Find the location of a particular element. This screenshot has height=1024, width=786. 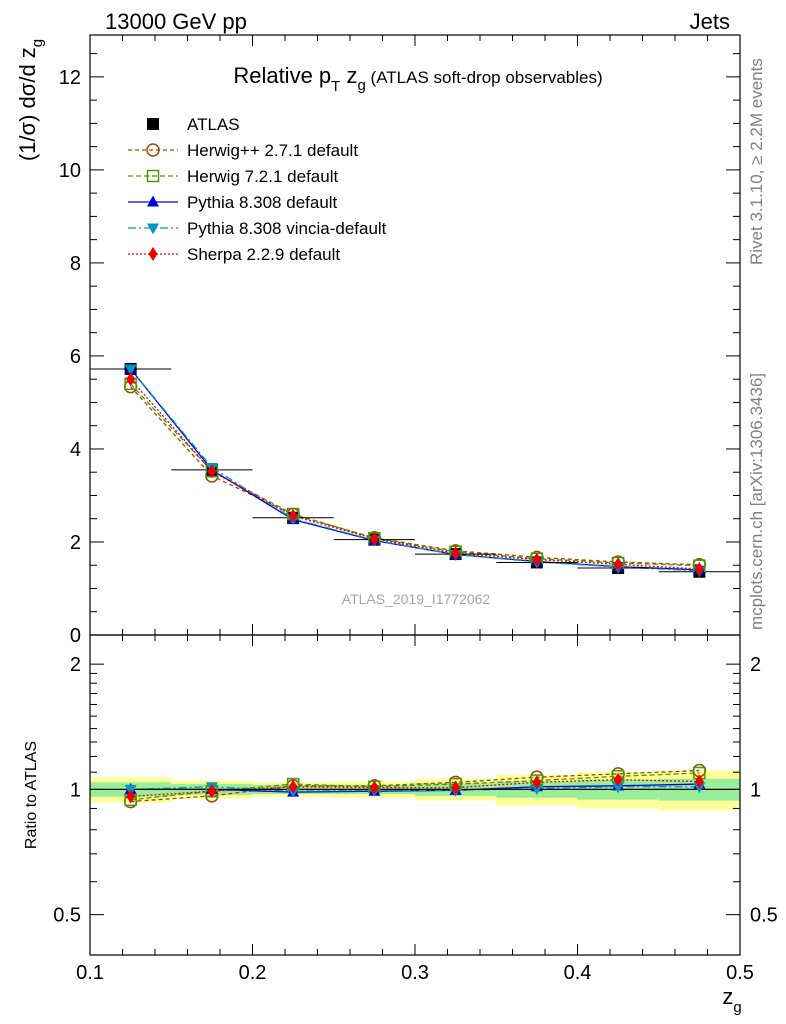

mcplots-label: mcplots.cern.ch [arXiv:1306.3436] is located at coordinates (756, 501).